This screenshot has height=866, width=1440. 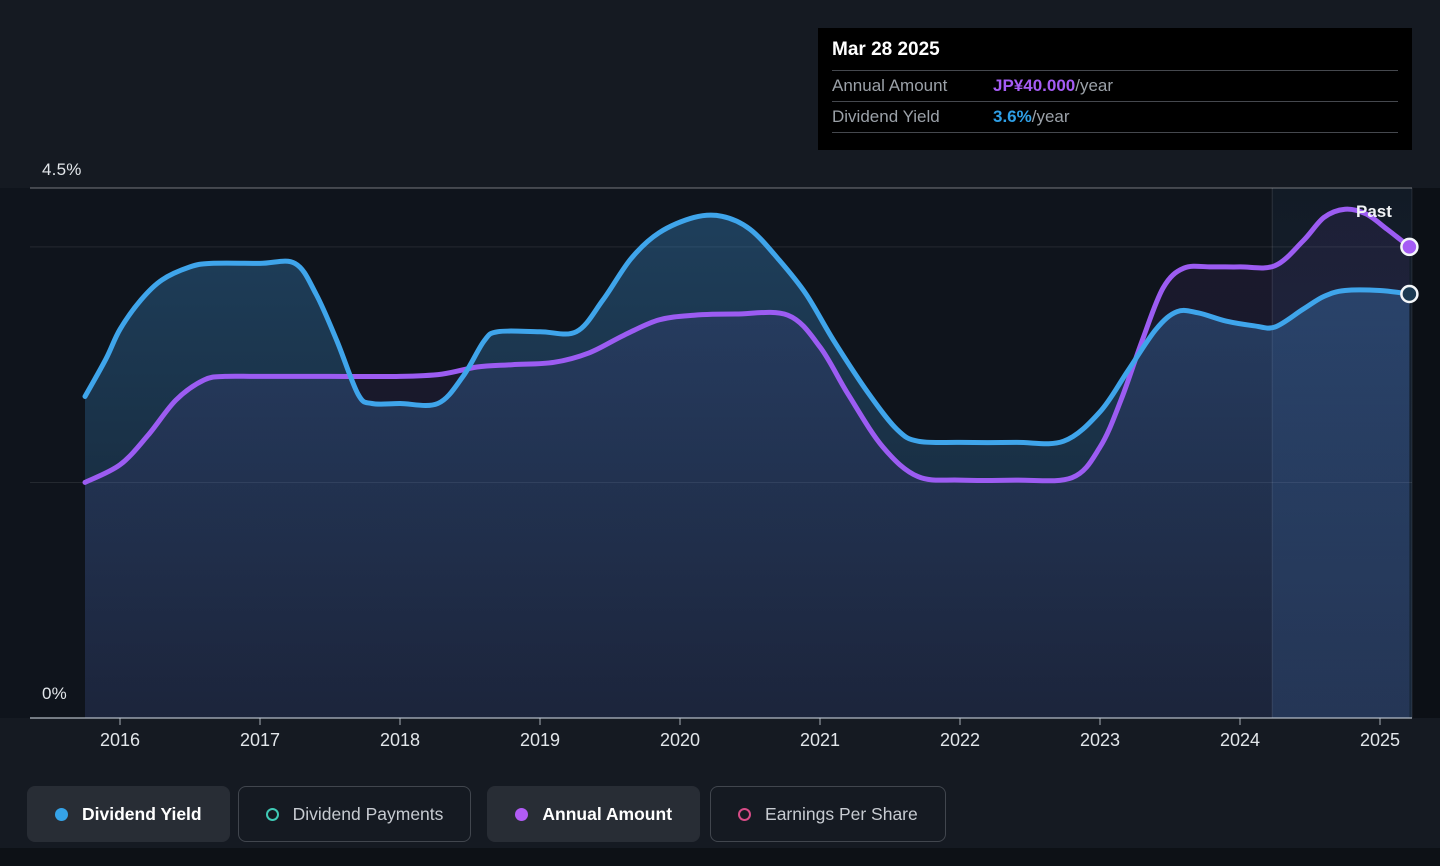 I want to click on dividend-yield-dot-icon, so click(x=61, y=814).